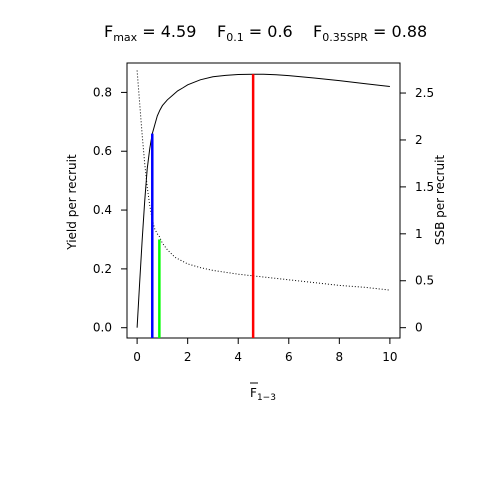 This screenshot has height=480, width=480. What do you see at coordinates (440, 200) in the screenshot?
I see `y-axis-label-right: SSB per recruit` at bounding box center [440, 200].